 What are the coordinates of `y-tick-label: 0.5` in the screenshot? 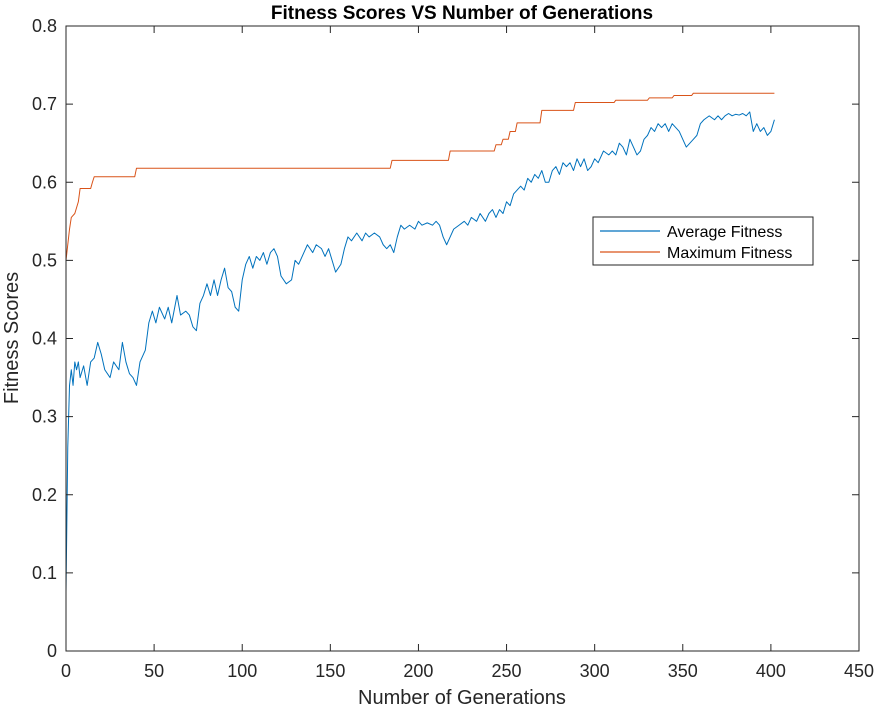 It's located at (44, 260).